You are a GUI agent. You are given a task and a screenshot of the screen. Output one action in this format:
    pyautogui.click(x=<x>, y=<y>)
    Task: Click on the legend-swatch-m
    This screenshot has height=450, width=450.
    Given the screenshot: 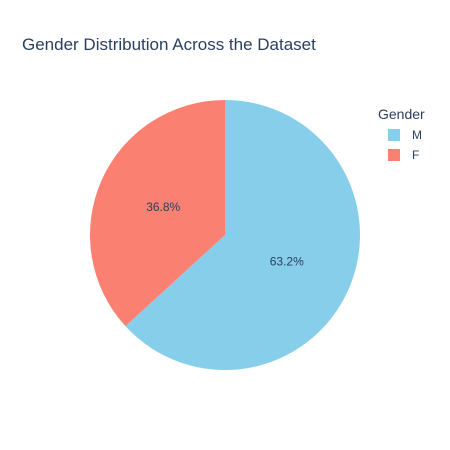 What is the action you would take?
    pyautogui.click(x=394, y=135)
    